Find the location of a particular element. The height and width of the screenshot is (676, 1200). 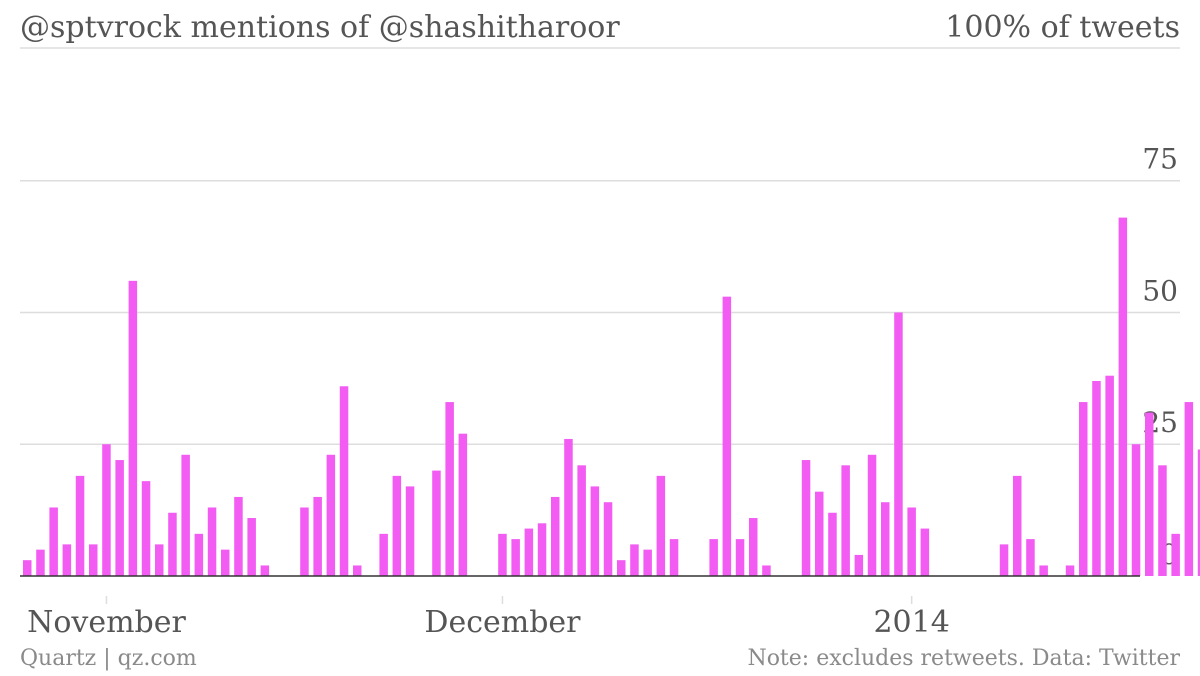

source-credit: Quartz | qz.com is located at coordinates (108, 658).